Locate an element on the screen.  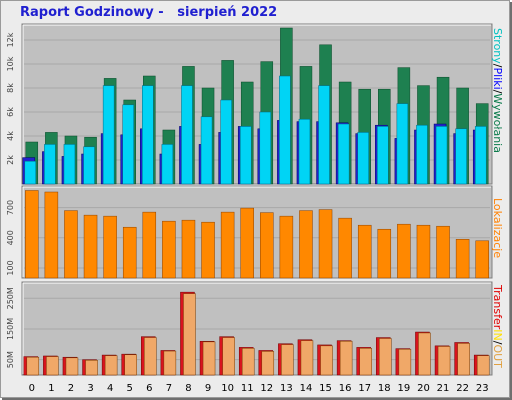
x-tick-label: 0 is located at coordinates (32, 388).